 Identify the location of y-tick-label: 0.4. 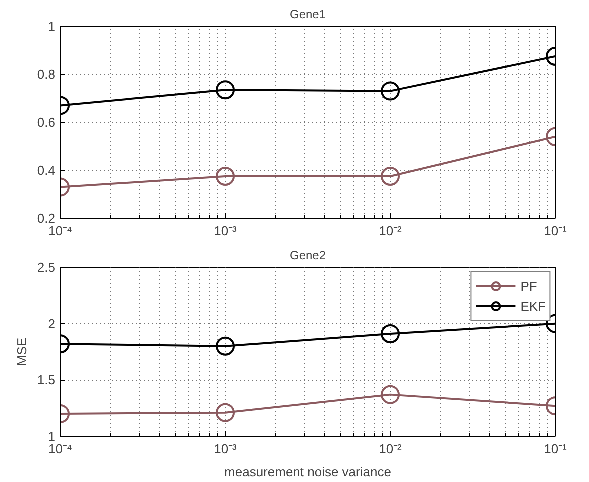
(46, 170).